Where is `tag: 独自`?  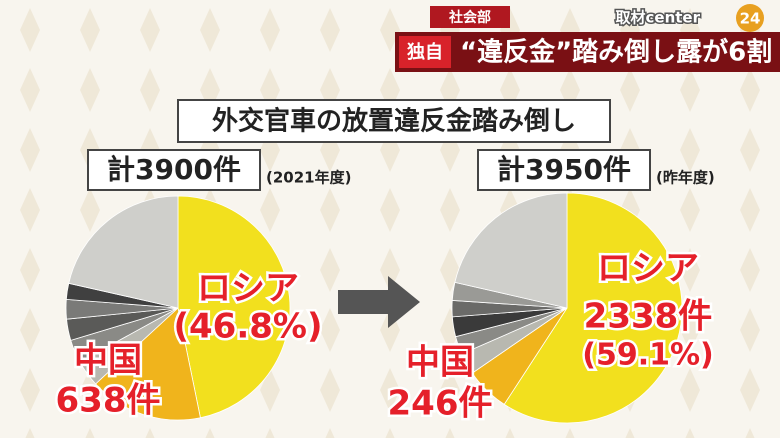
tag: 独自 is located at coordinates (425, 52).